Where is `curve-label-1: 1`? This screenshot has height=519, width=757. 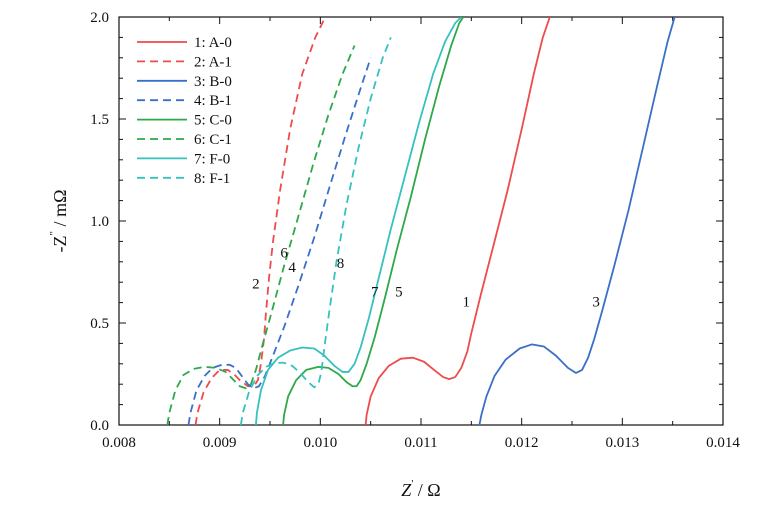
curve-label-1: 1 is located at coordinates (467, 303).